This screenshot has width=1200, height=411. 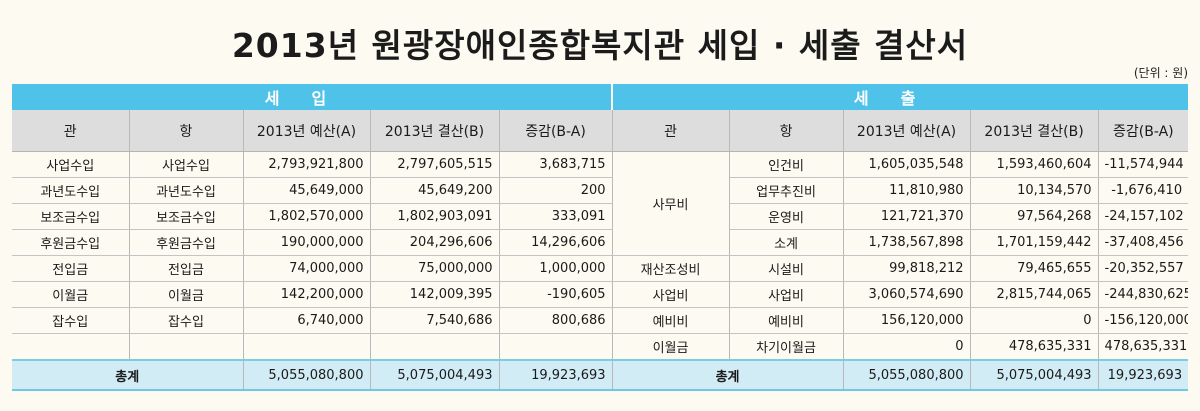 I want to click on income-diff: 800,686, so click(x=556, y=320).